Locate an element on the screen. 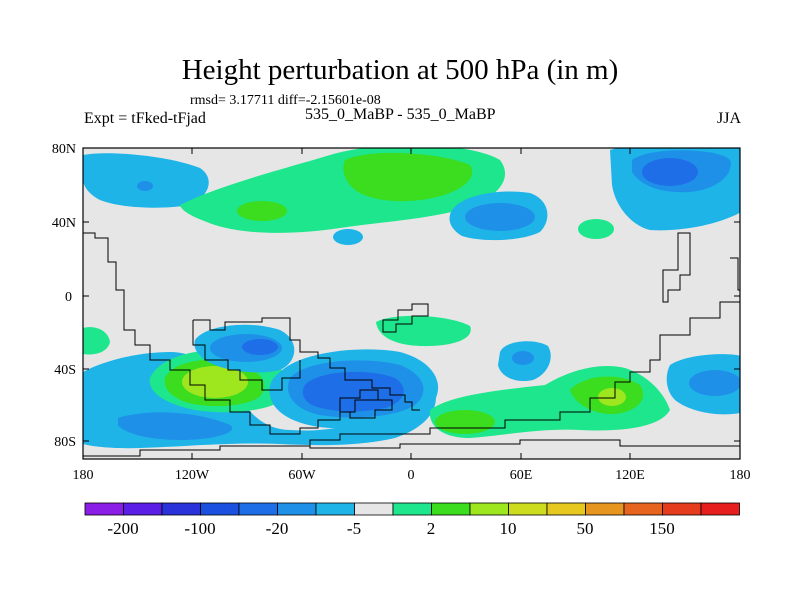 The image size is (800, 600). colorbar-labels: -200 -100 -20 -5 2 10 50 150 is located at coordinates (390, 528).